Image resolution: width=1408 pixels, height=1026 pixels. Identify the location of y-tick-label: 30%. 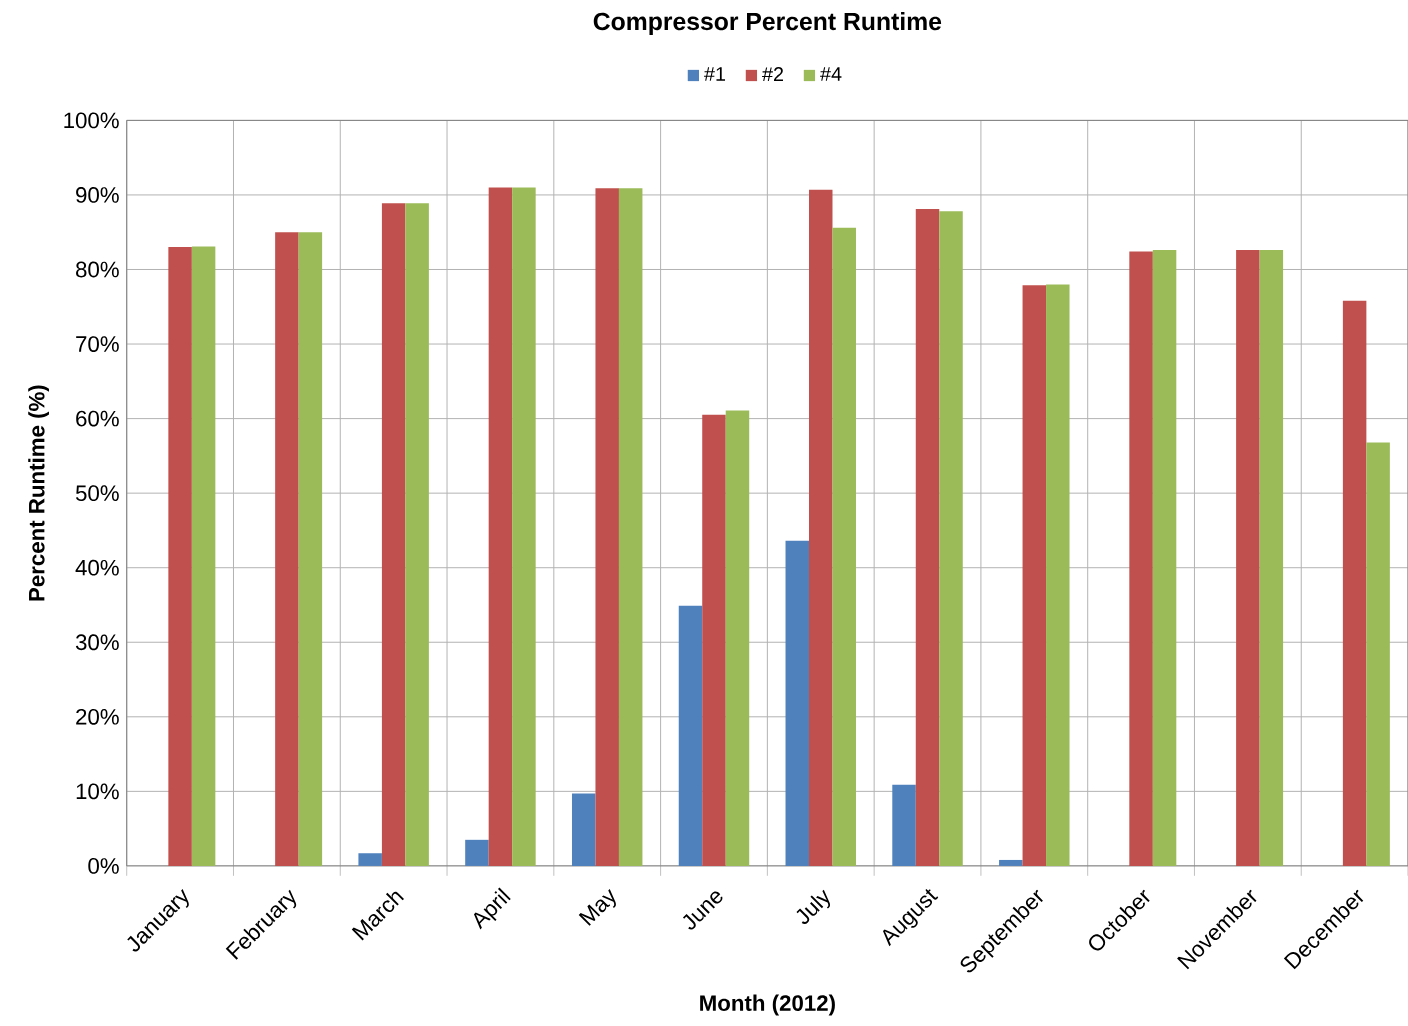
(97, 642).